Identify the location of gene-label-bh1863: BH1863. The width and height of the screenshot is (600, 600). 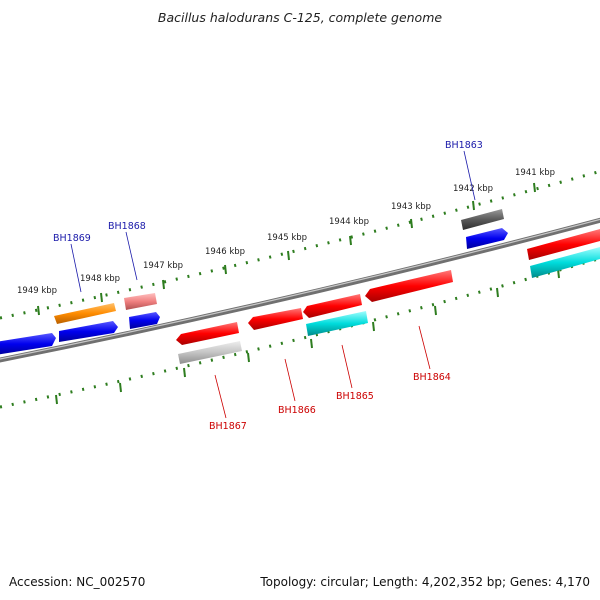
(464, 145).